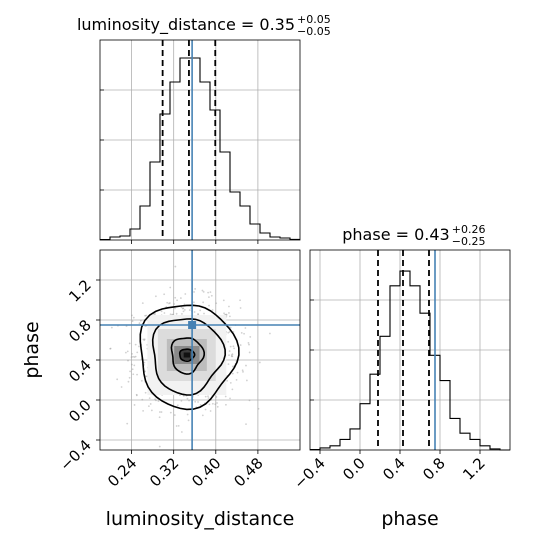  What do you see at coordinates (80, 291) in the screenshot?
I see `joint-ytick-label-4: 1.2` at bounding box center [80, 291].